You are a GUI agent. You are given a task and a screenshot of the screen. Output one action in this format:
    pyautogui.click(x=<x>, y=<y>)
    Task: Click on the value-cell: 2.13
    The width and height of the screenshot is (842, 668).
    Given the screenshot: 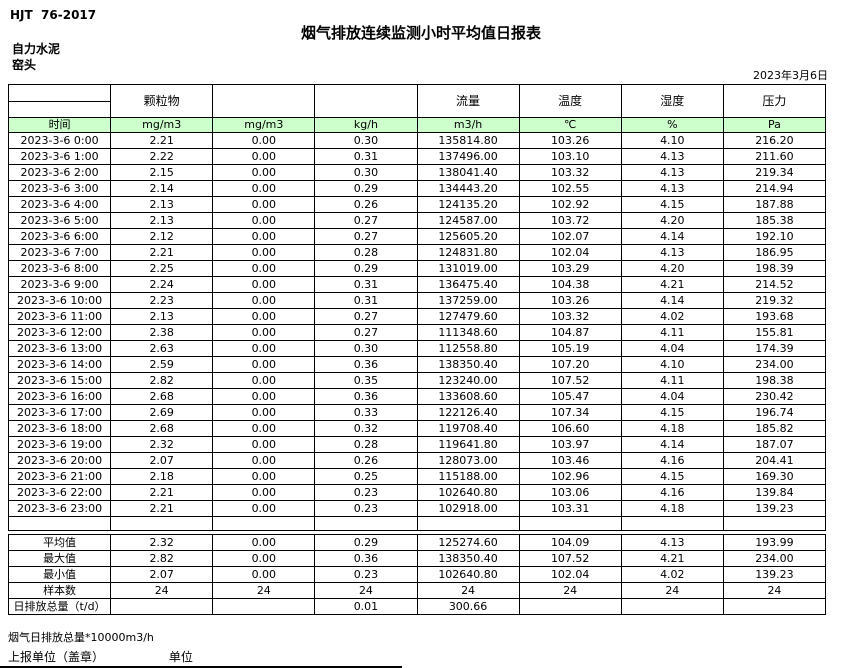 What is the action you would take?
    pyautogui.click(x=162, y=204)
    